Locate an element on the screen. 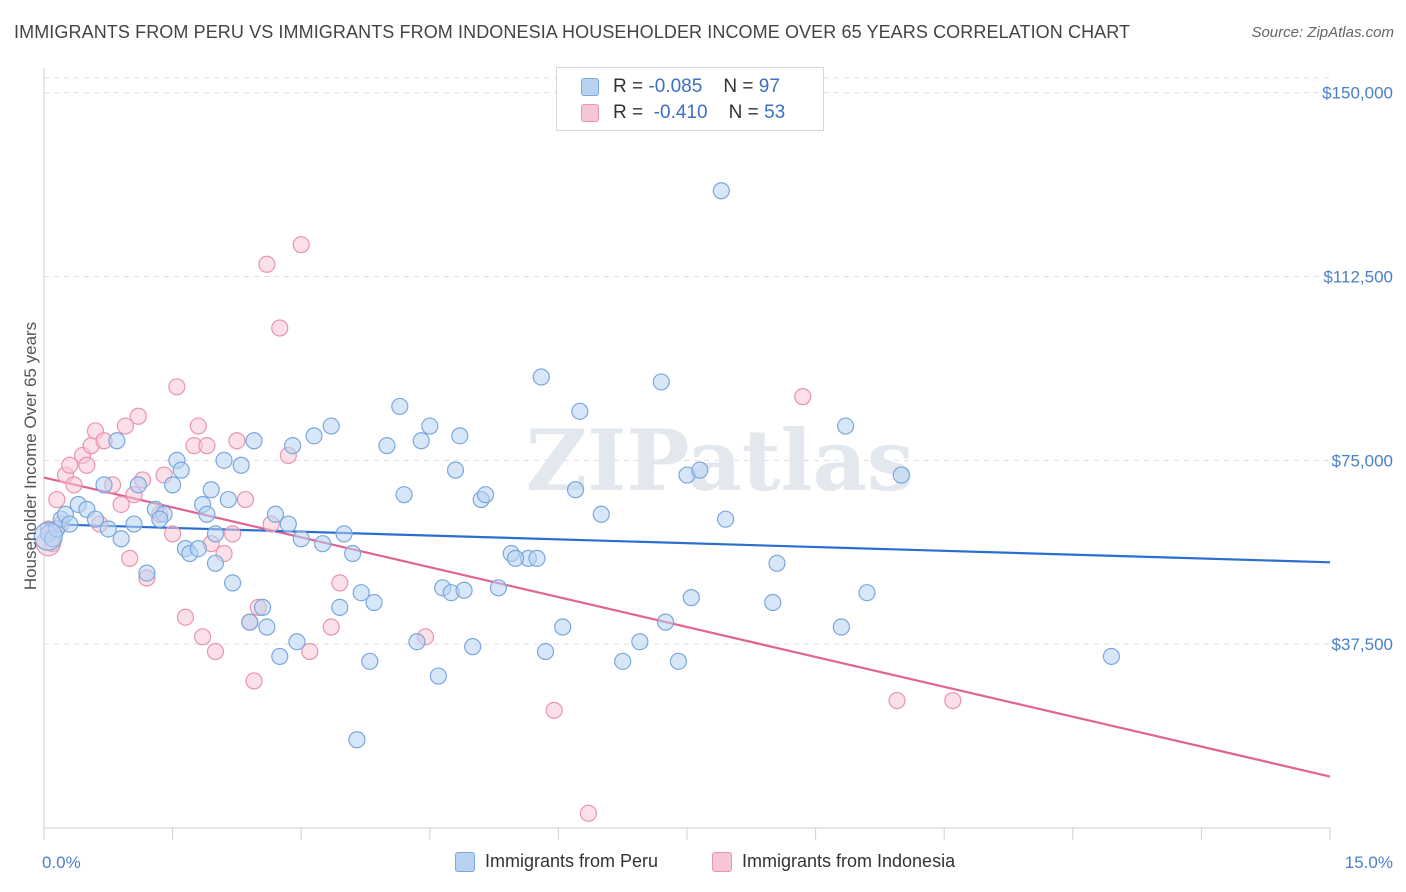 Image resolution: width=1406 pixels, height=892 pixels. series-legend-indonesia: Immigrants from Indonesia is located at coordinates (833, 861).